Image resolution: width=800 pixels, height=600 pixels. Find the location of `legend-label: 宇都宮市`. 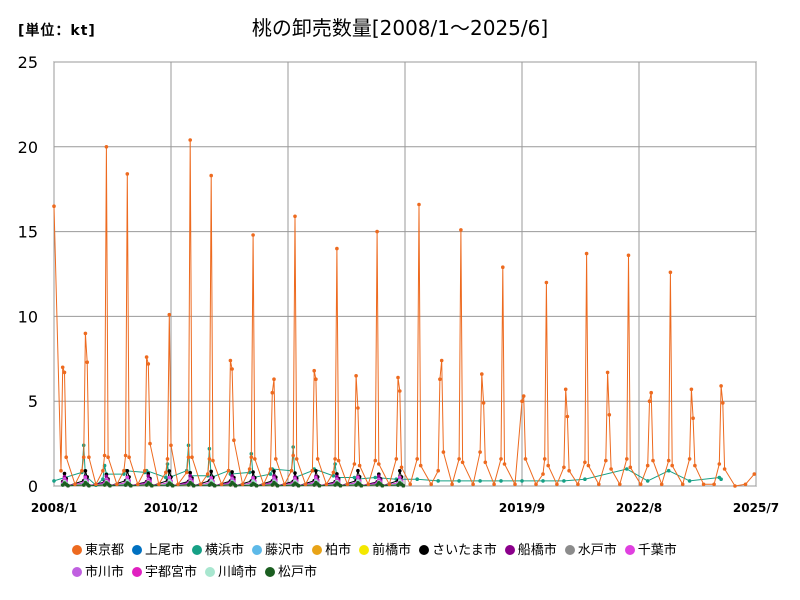

legend-label: 宇都宮市 is located at coordinates (171, 572).